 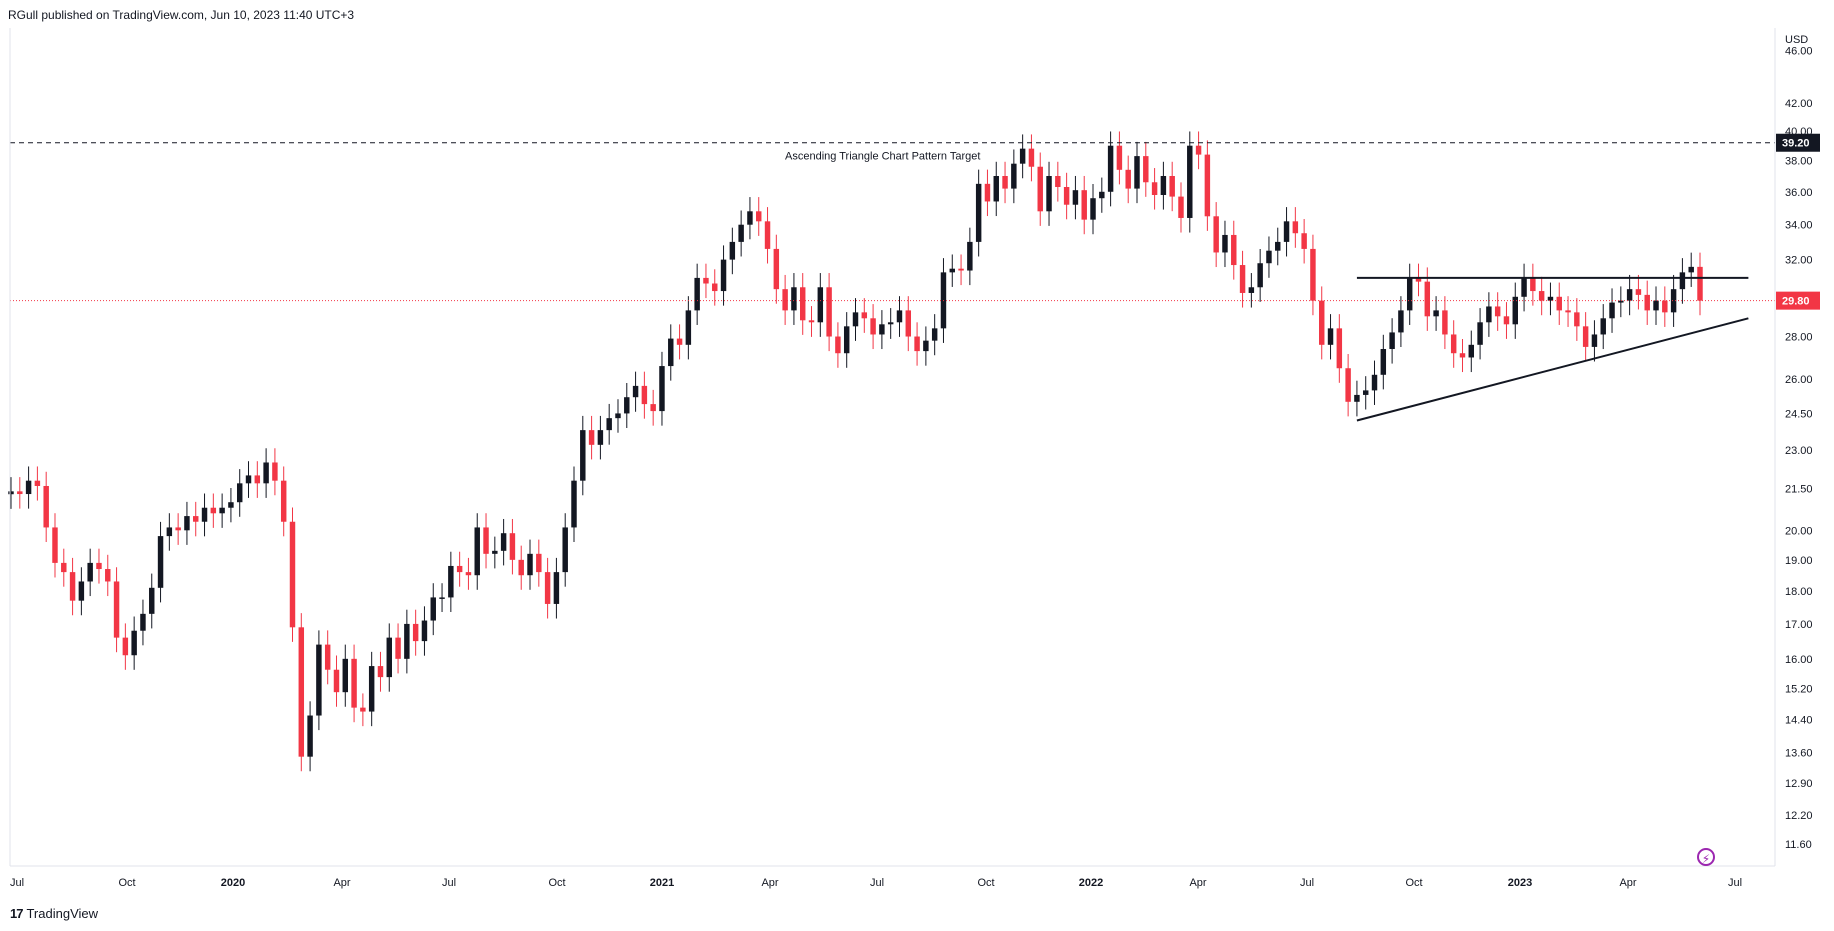 I want to click on time-tick-label: Apr, so click(x=1197, y=883).